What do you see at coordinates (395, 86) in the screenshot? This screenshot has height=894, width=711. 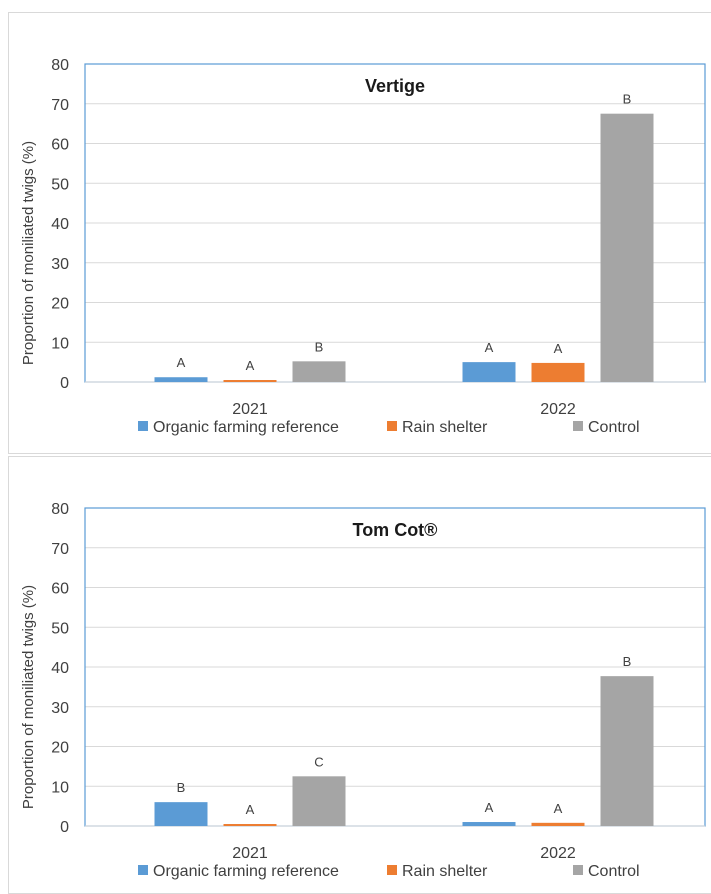 I see `chart-title: Vertige` at bounding box center [395, 86].